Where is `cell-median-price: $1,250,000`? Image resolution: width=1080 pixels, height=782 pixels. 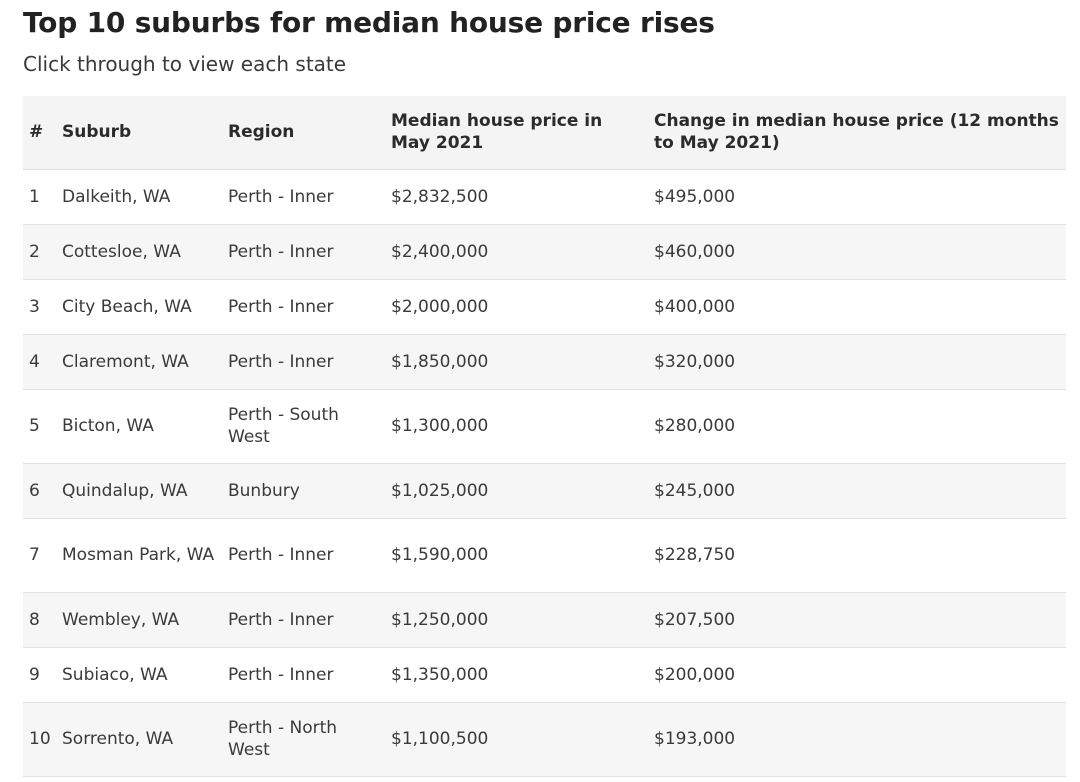
cell-median-price: $1,250,000 is located at coordinates (516, 620).